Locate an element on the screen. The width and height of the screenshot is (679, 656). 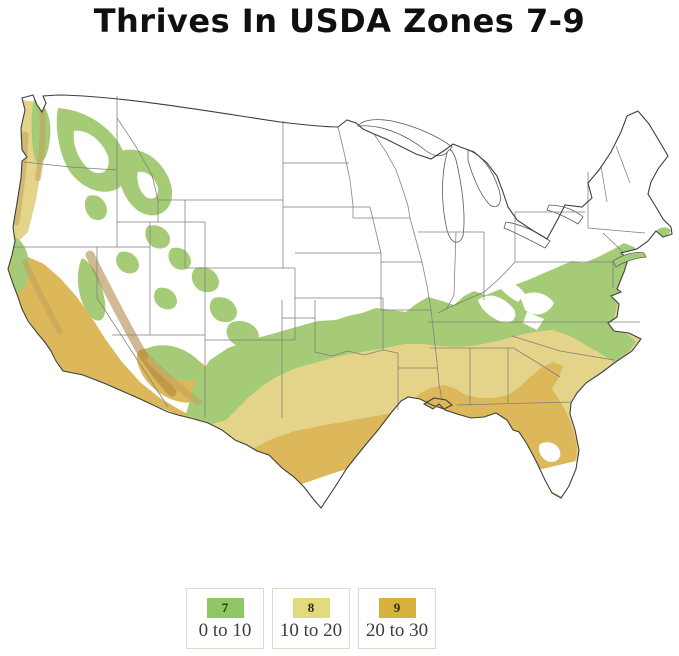
zone7-swatch: 7 is located at coordinates (225, 608).